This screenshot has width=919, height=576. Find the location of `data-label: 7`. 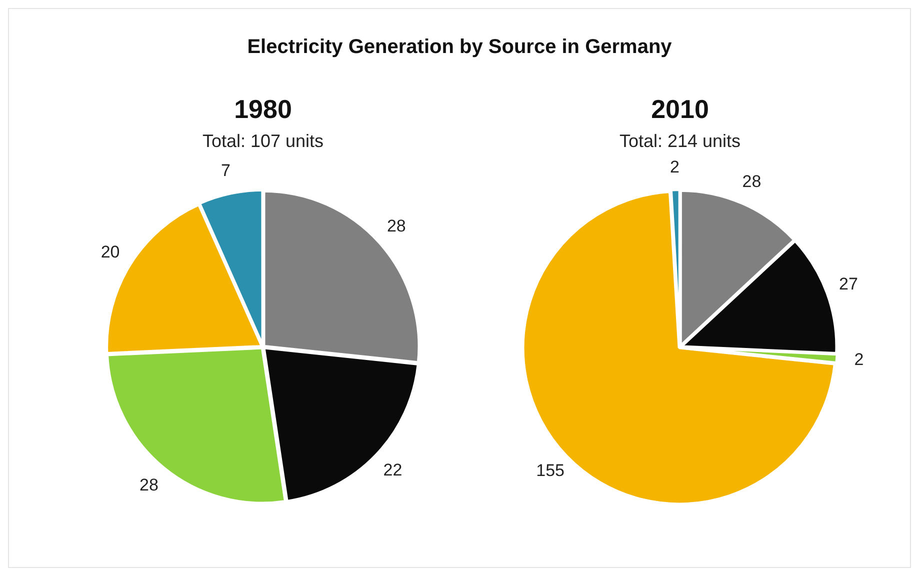

data-label: 7 is located at coordinates (225, 170).